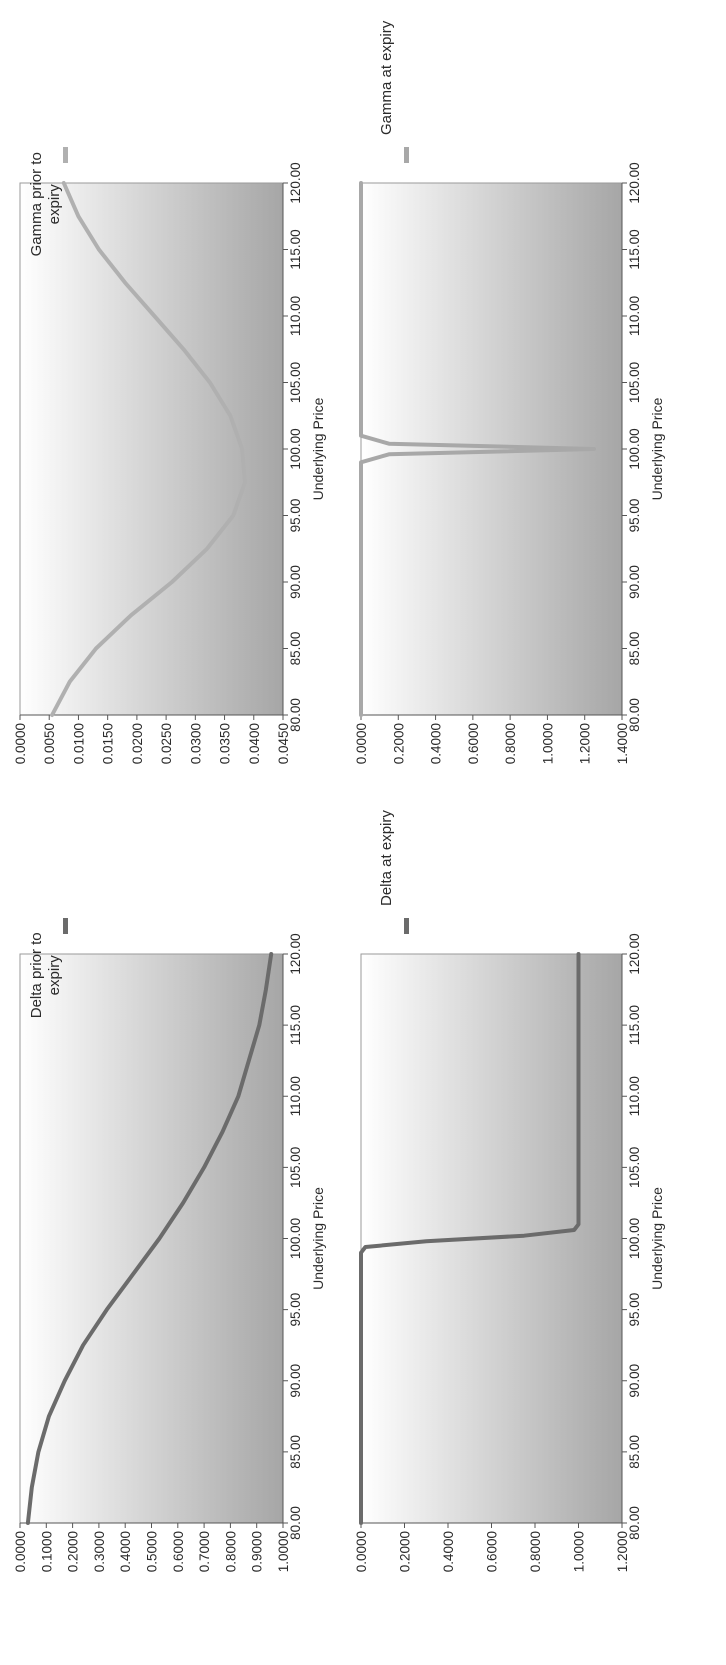  What do you see at coordinates (547, 743) in the screenshot?
I see `gamma-expiry-value-tick-label: 1.0000` at bounding box center [547, 743].